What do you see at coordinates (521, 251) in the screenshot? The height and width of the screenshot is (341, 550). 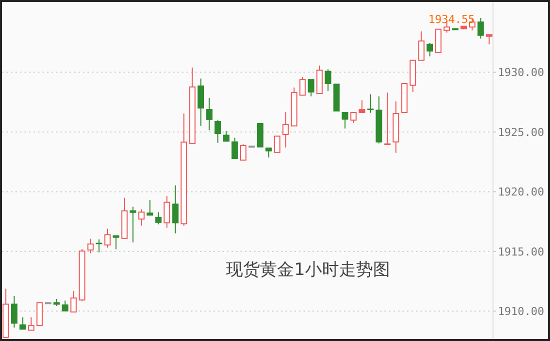 I see `y-tick-label: 1915.00` at bounding box center [521, 251].